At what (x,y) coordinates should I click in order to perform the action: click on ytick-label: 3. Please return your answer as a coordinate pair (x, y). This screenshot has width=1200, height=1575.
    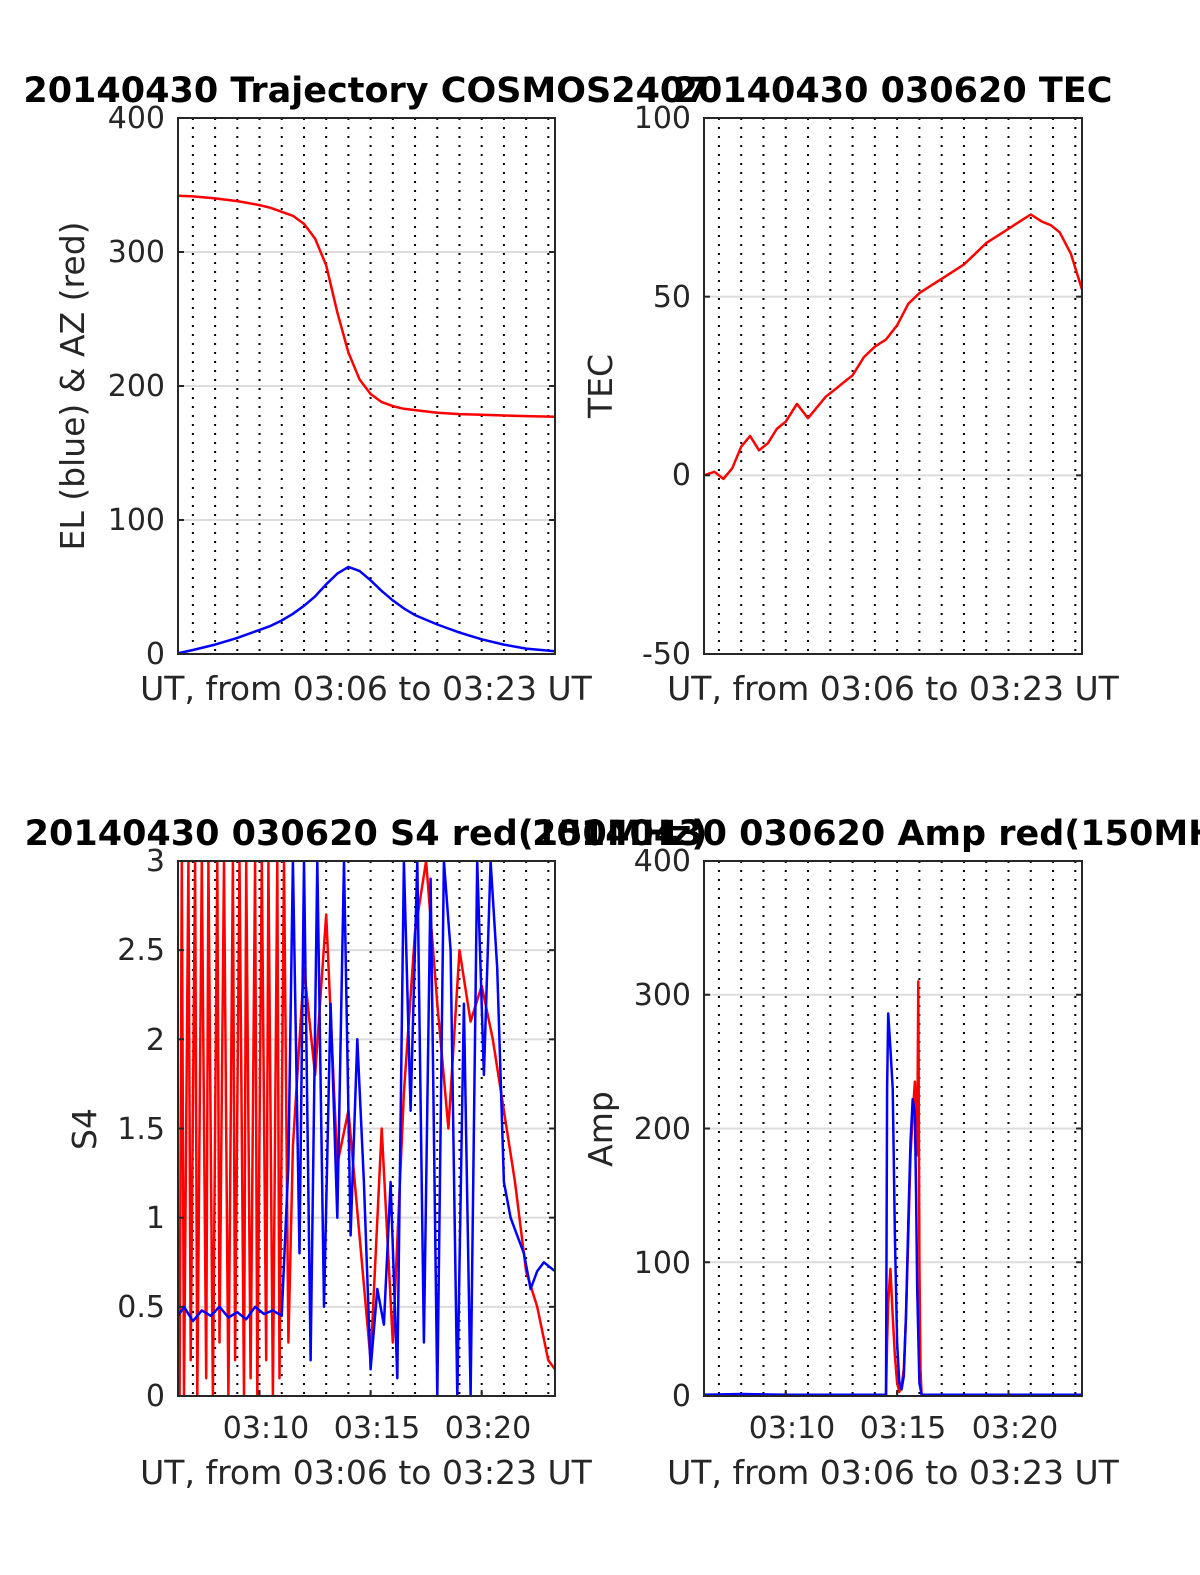
    Looking at the image, I should click on (155, 861).